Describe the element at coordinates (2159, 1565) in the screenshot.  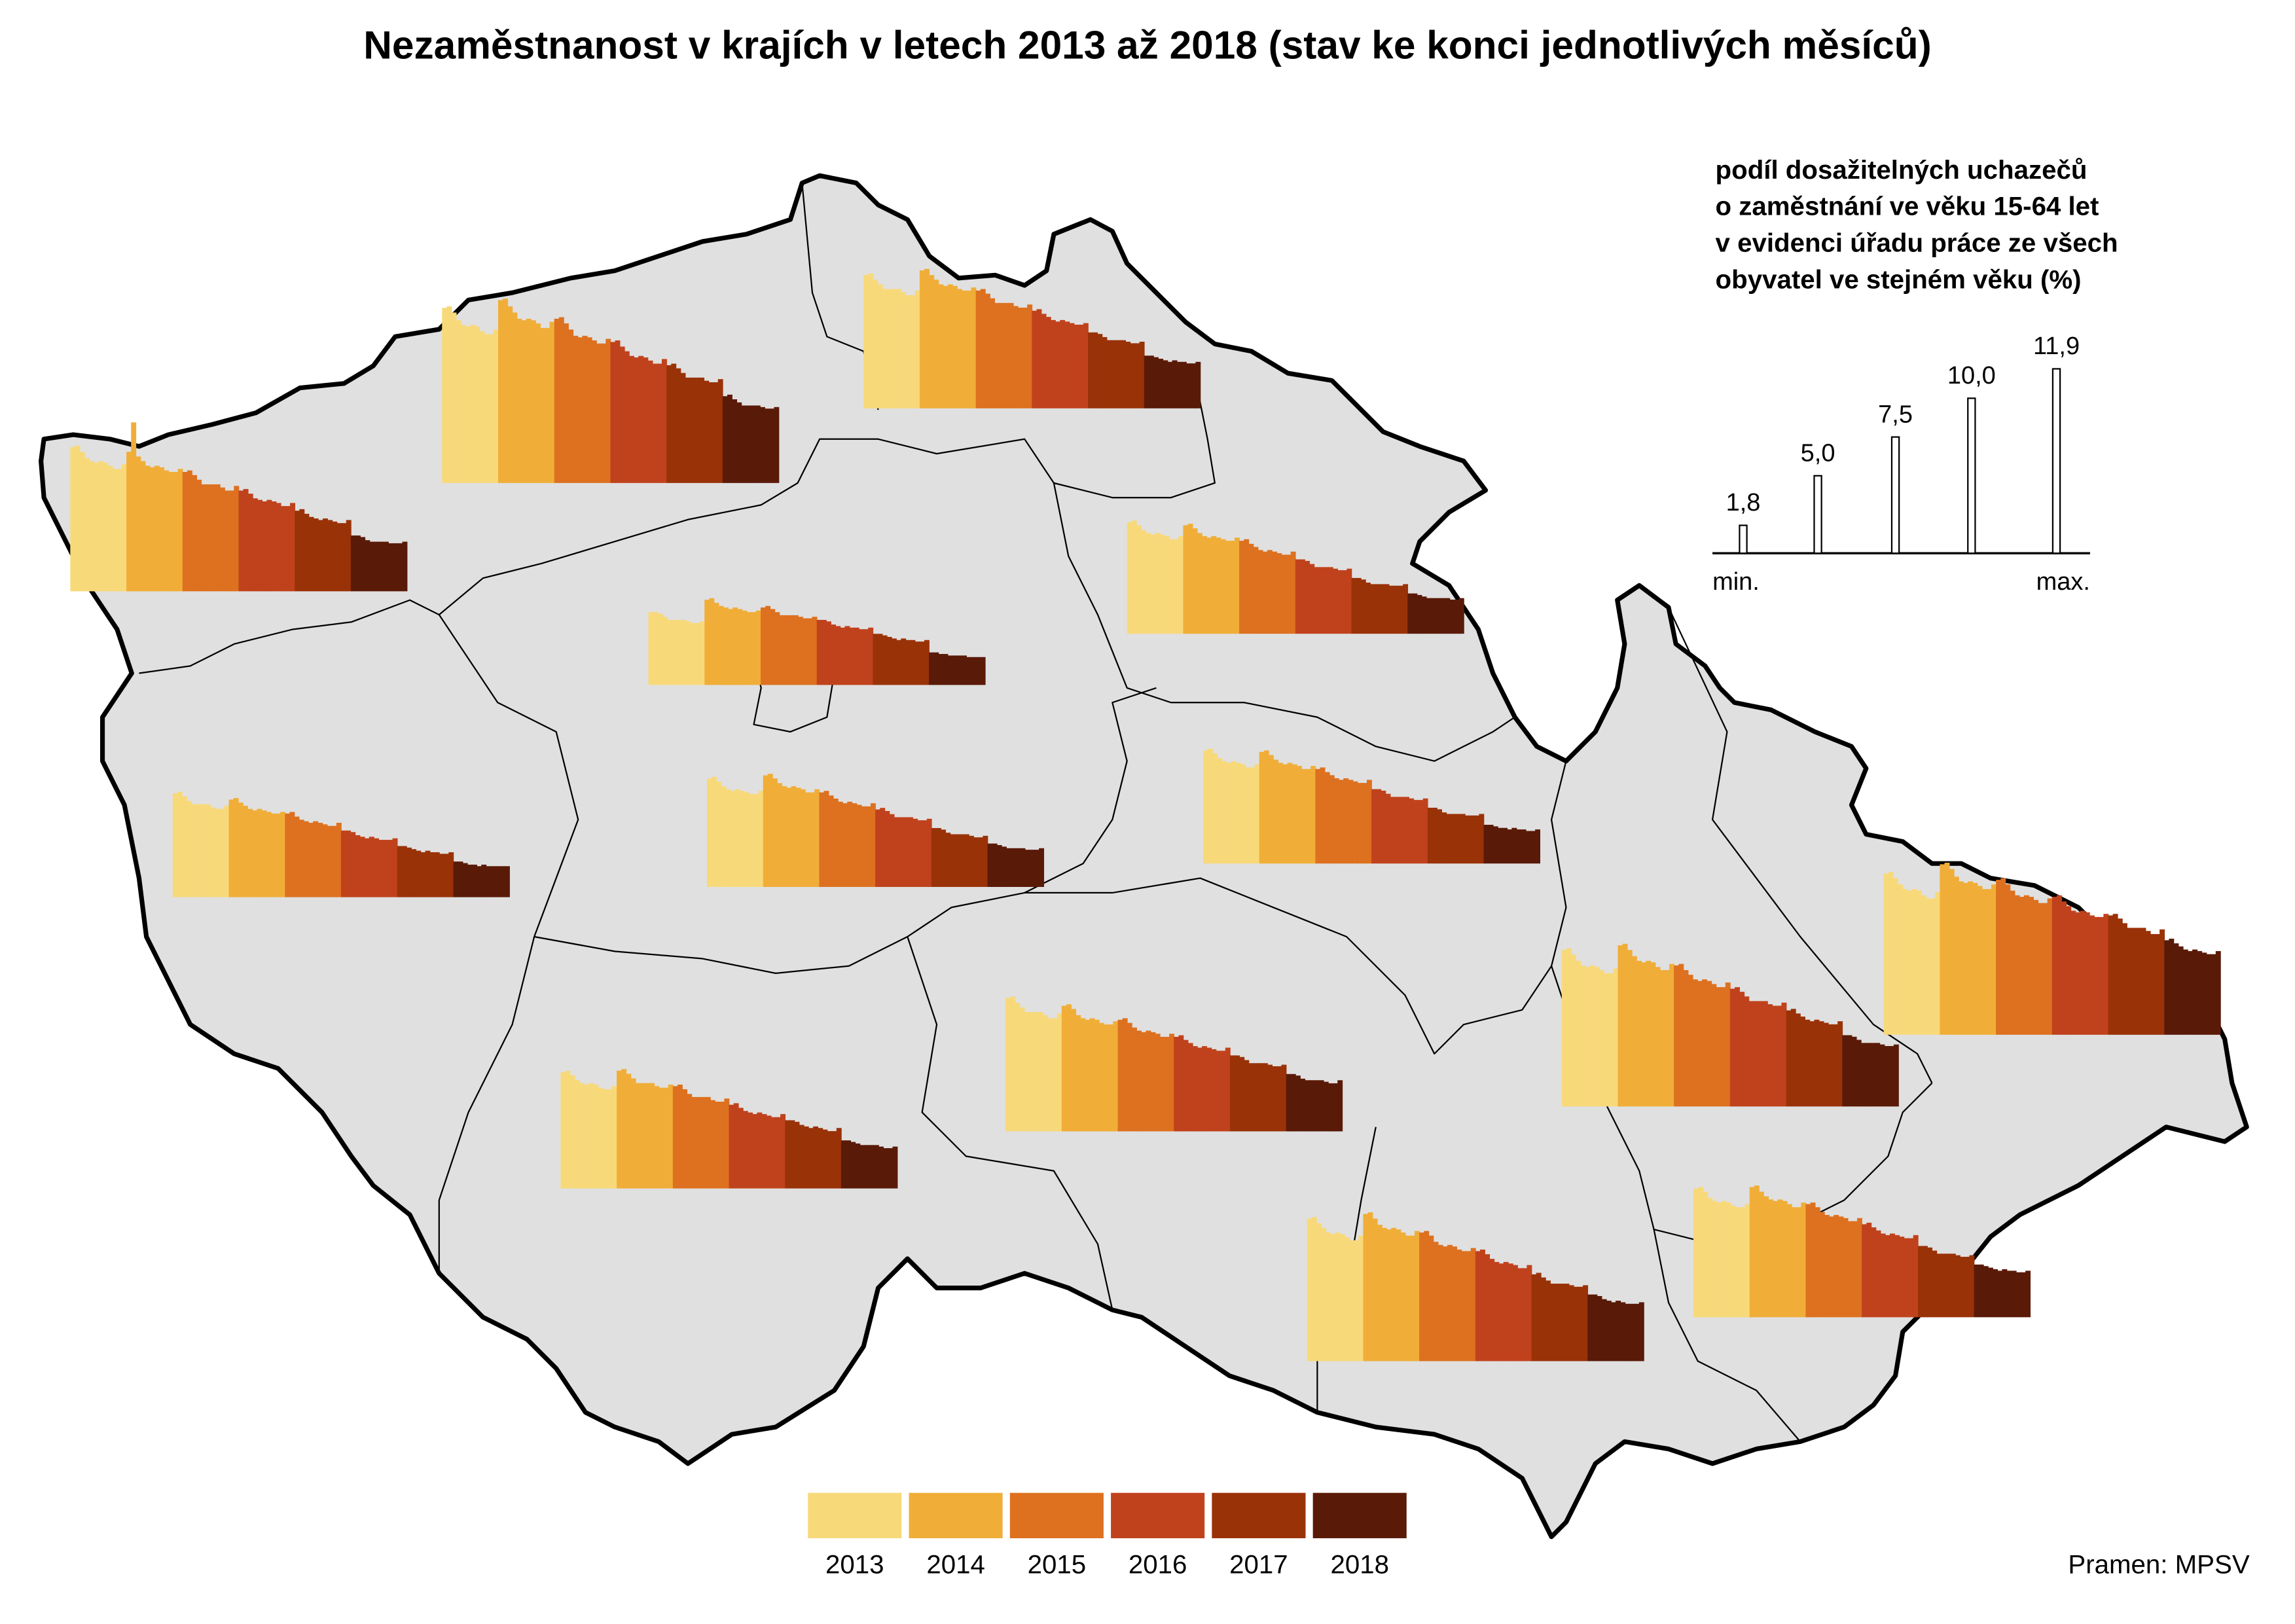
I see `source: Pramen: MPSV` at that location.